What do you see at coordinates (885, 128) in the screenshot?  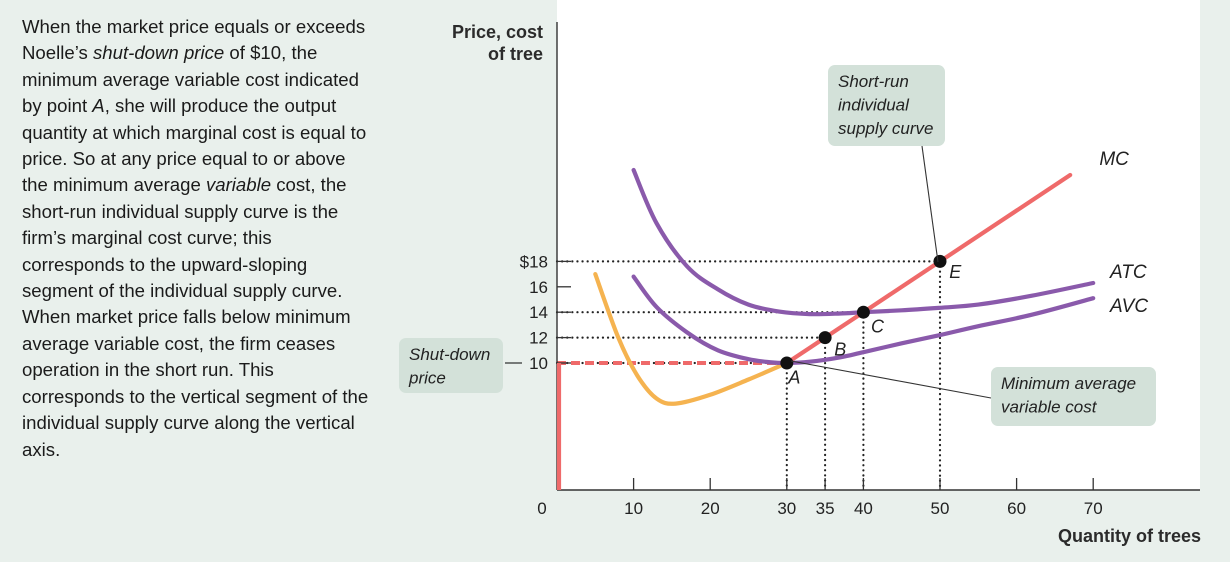 I see `supply-label-text: supply curve` at bounding box center [885, 128].